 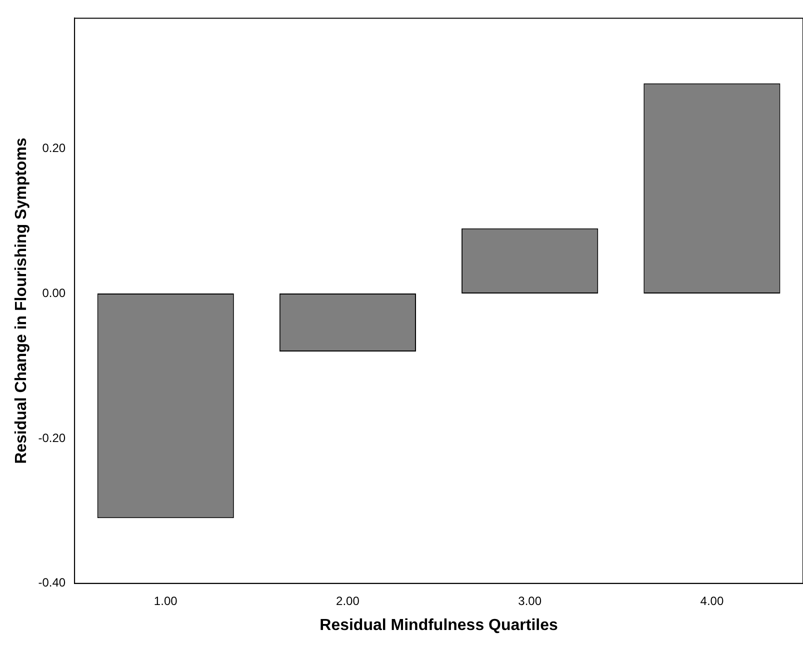 What do you see at coordinates (439, 625) in the screenshot?
I see `x-axis-title: Residual Mindfulness Quartiles` at bounding box center [439, 625].